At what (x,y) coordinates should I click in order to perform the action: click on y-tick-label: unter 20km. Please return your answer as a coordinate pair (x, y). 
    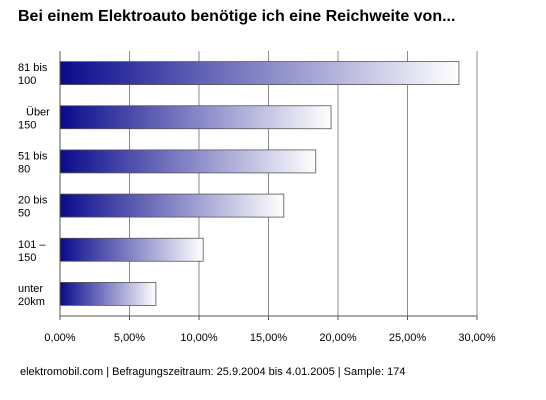
    Looking at the image, I should click on (31, 295).